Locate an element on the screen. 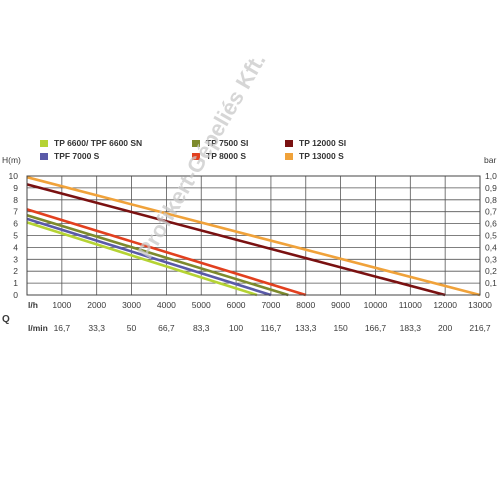 This screenshot has height=500, width=500. x-tick-lh-label: 7000 is located at coordinates (270, 305).